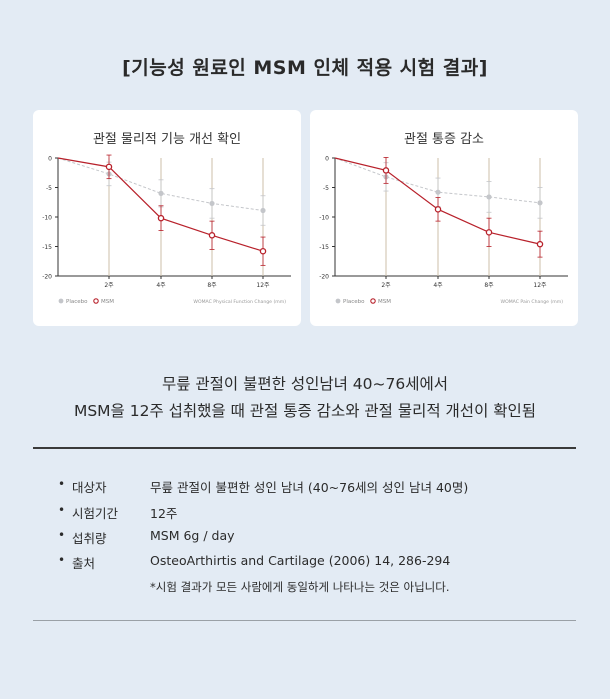 The width and height of the screenshot is (610, 699). What do you see at coordinates (305, 384) in the screenshot?
I see `summary-line-1: 무릎 관절이 불편한 성인남녀 40~76세에서` at bounding box center [305, 384].